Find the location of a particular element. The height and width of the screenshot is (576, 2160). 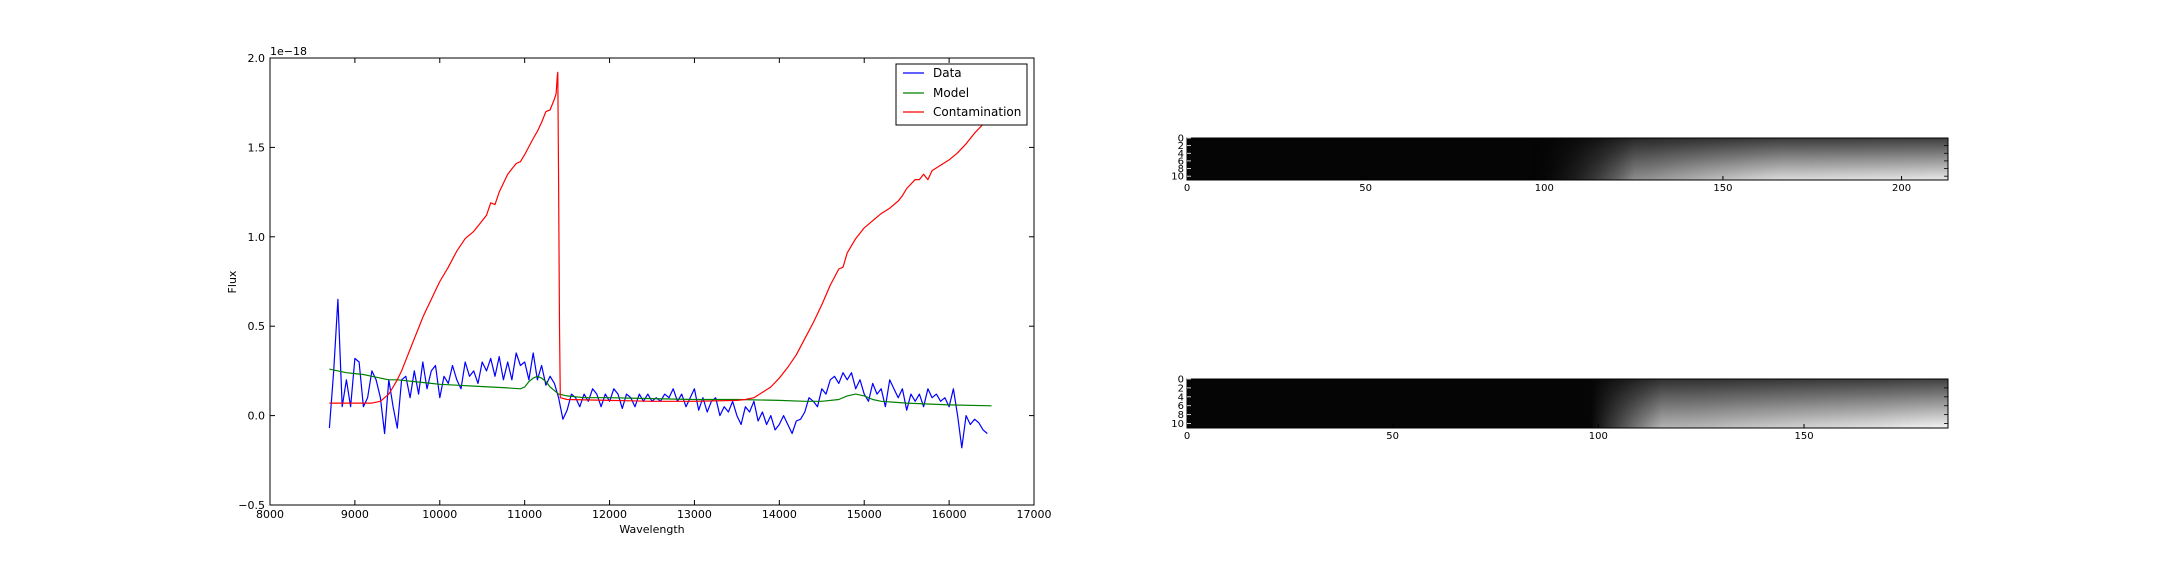

x-tick-label: 13000 is located at coordinates (694, 514).